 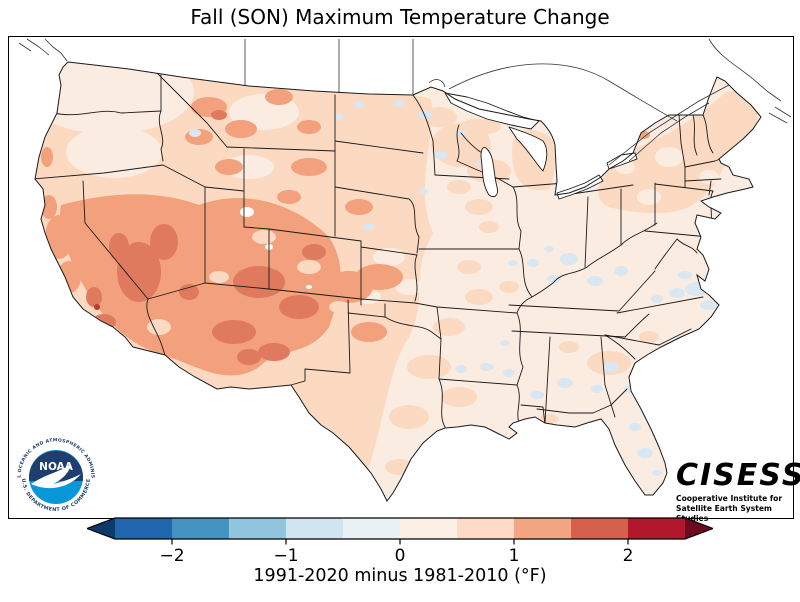 What do you see at coordinates (699, 528) in the screenshot?
I see `colorbar-over-arrow` at bounding box center [699, 528].